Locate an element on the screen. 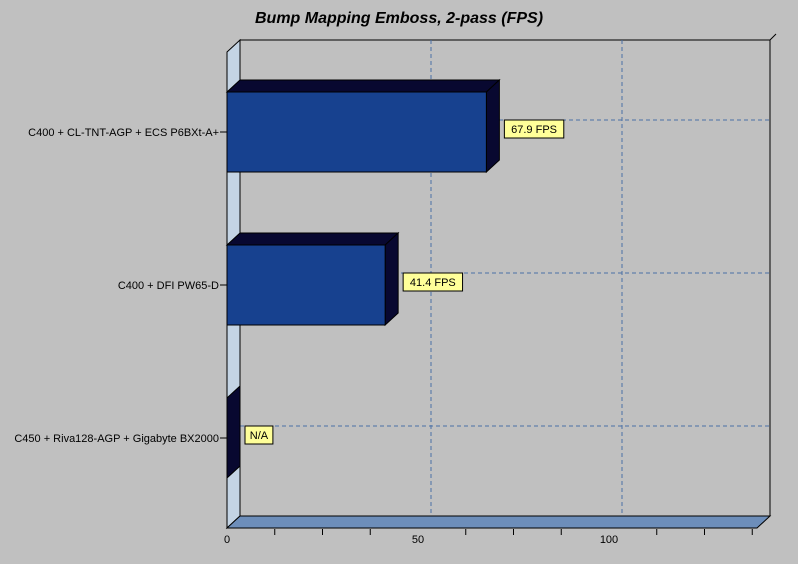 The image size is (798, 564). box-corner-edge is located at coordinates (773, 37).